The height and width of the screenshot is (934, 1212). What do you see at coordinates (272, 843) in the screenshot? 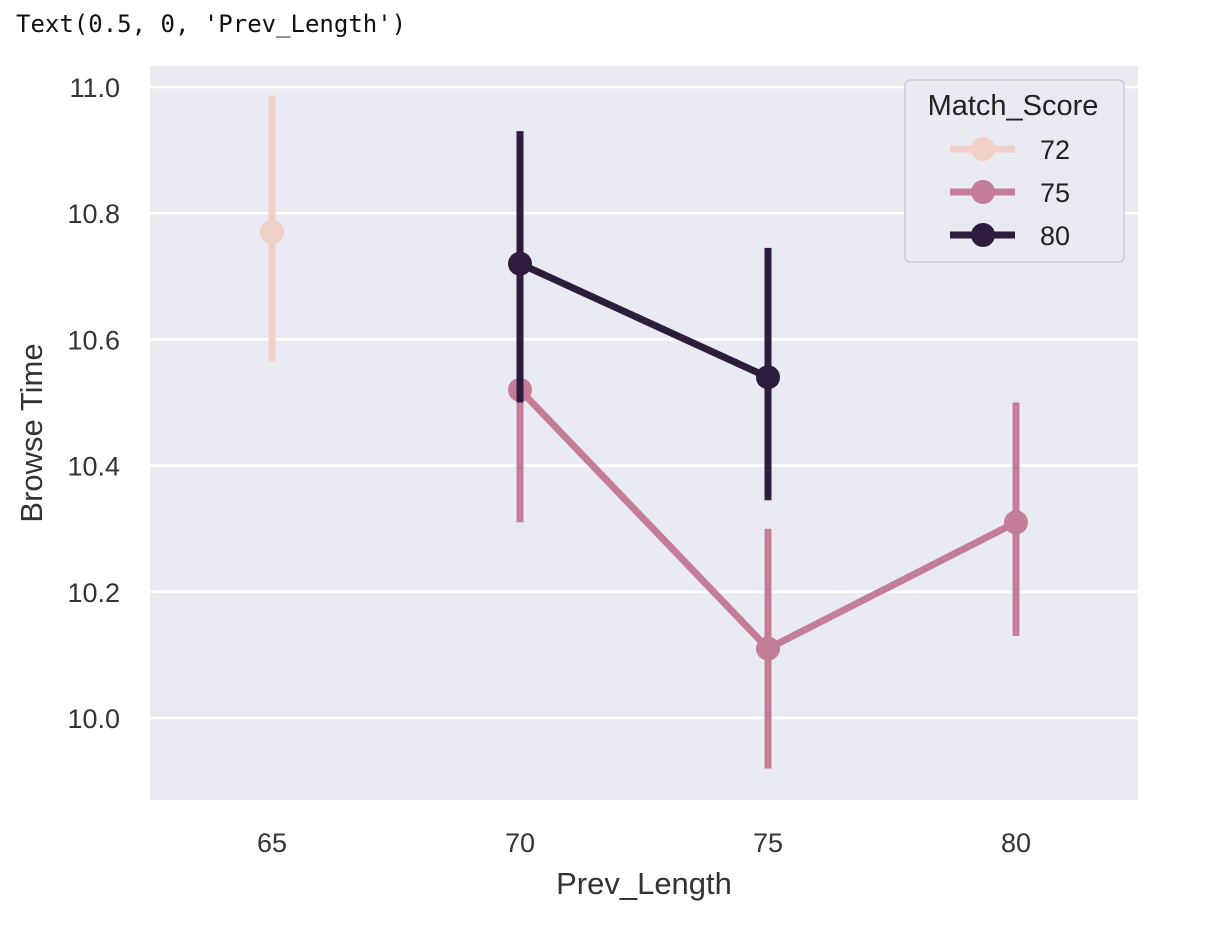
I see `x-tick-label: 65` at bounding box center [272, 843].